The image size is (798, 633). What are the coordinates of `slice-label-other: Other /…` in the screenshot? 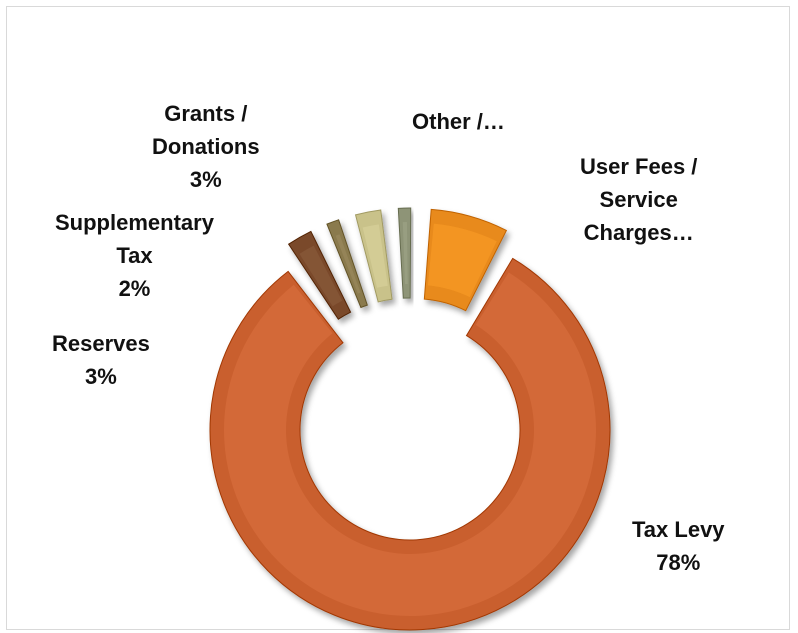 It's located at (458, 121).